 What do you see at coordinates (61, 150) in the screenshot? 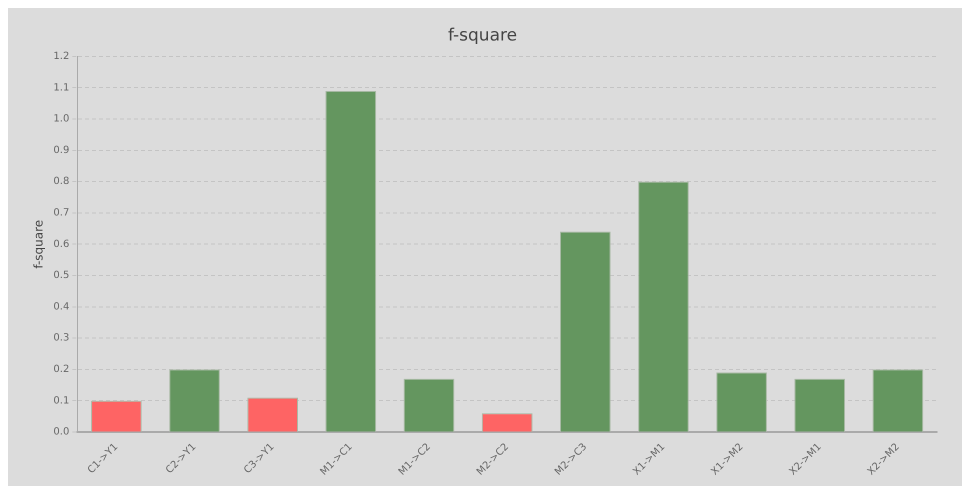
I see `y-tick-label: 0.9` at bounding box center [61, 150].